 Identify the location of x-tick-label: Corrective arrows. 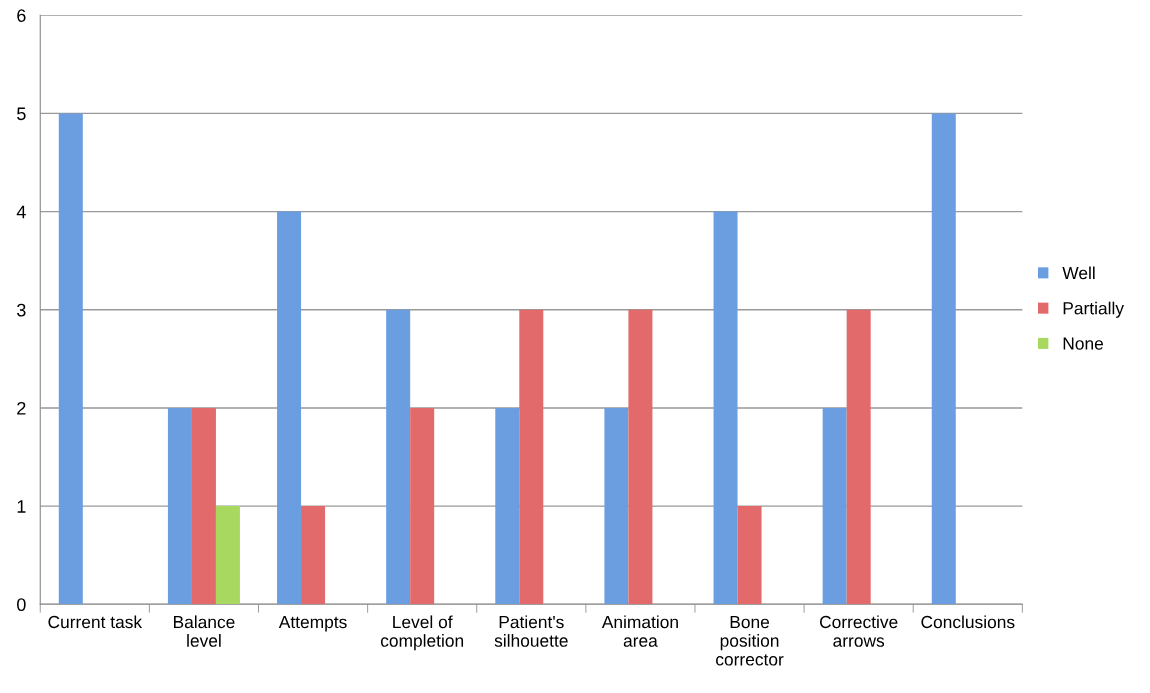
(859, 631).